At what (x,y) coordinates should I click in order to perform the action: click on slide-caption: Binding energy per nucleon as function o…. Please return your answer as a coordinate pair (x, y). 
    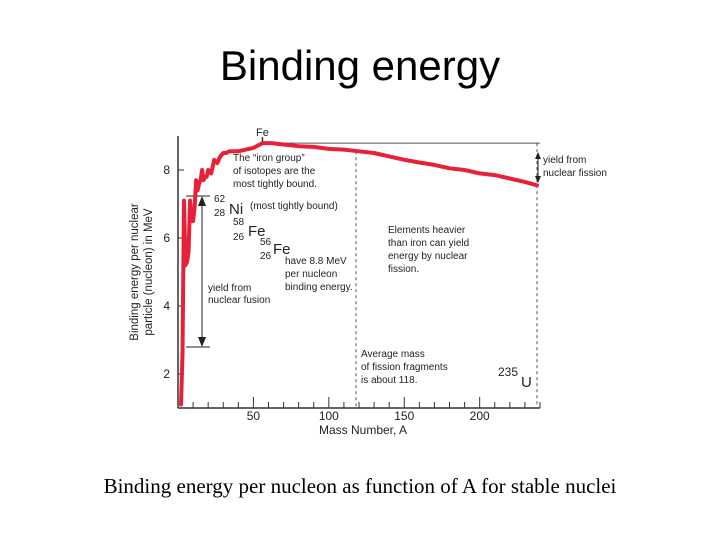
    Looking at the image, I should click on (360, 486).